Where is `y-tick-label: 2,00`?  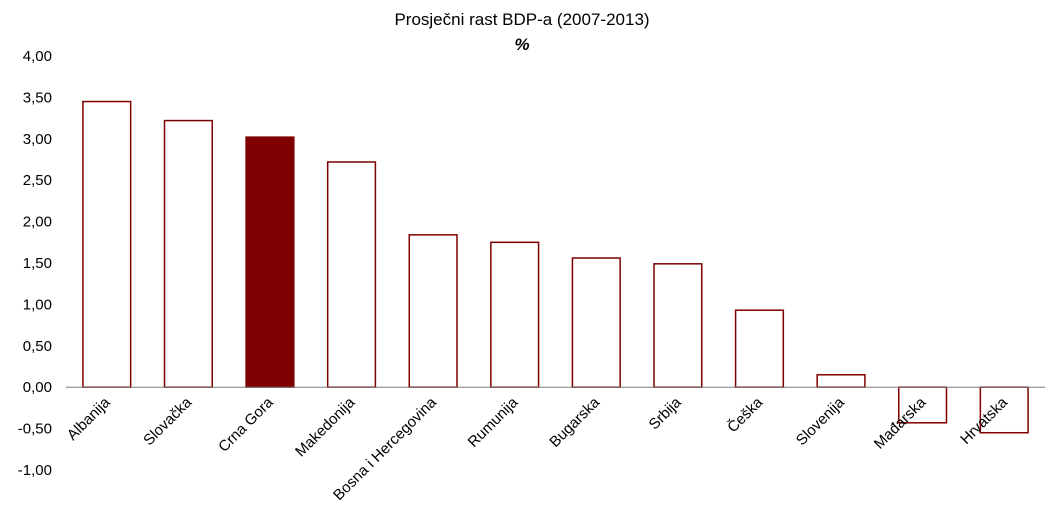 y-tick-label: 2,00 is located at coordinates (37, 222).